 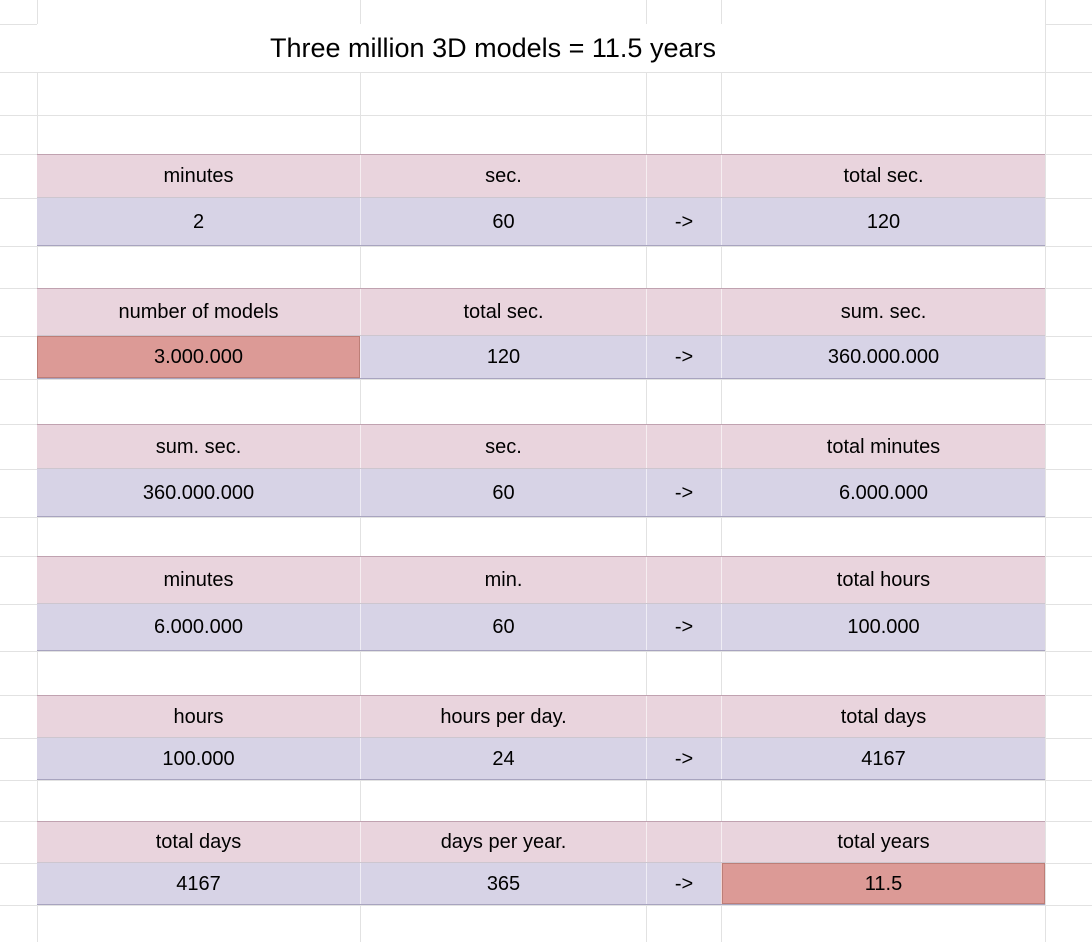 What do you see at coordinates (493, 47) in the screenshot?
I see `sheet-title: Three million 3D models = 11.5 years` at bounding box center [493, 47].